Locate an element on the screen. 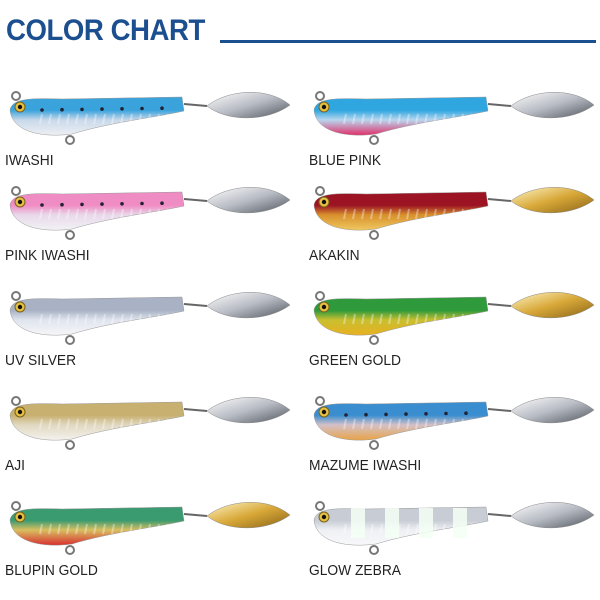 The height and width of the screenshot is (600, 600). color-name: AJI is located at coordinates (15, 465).